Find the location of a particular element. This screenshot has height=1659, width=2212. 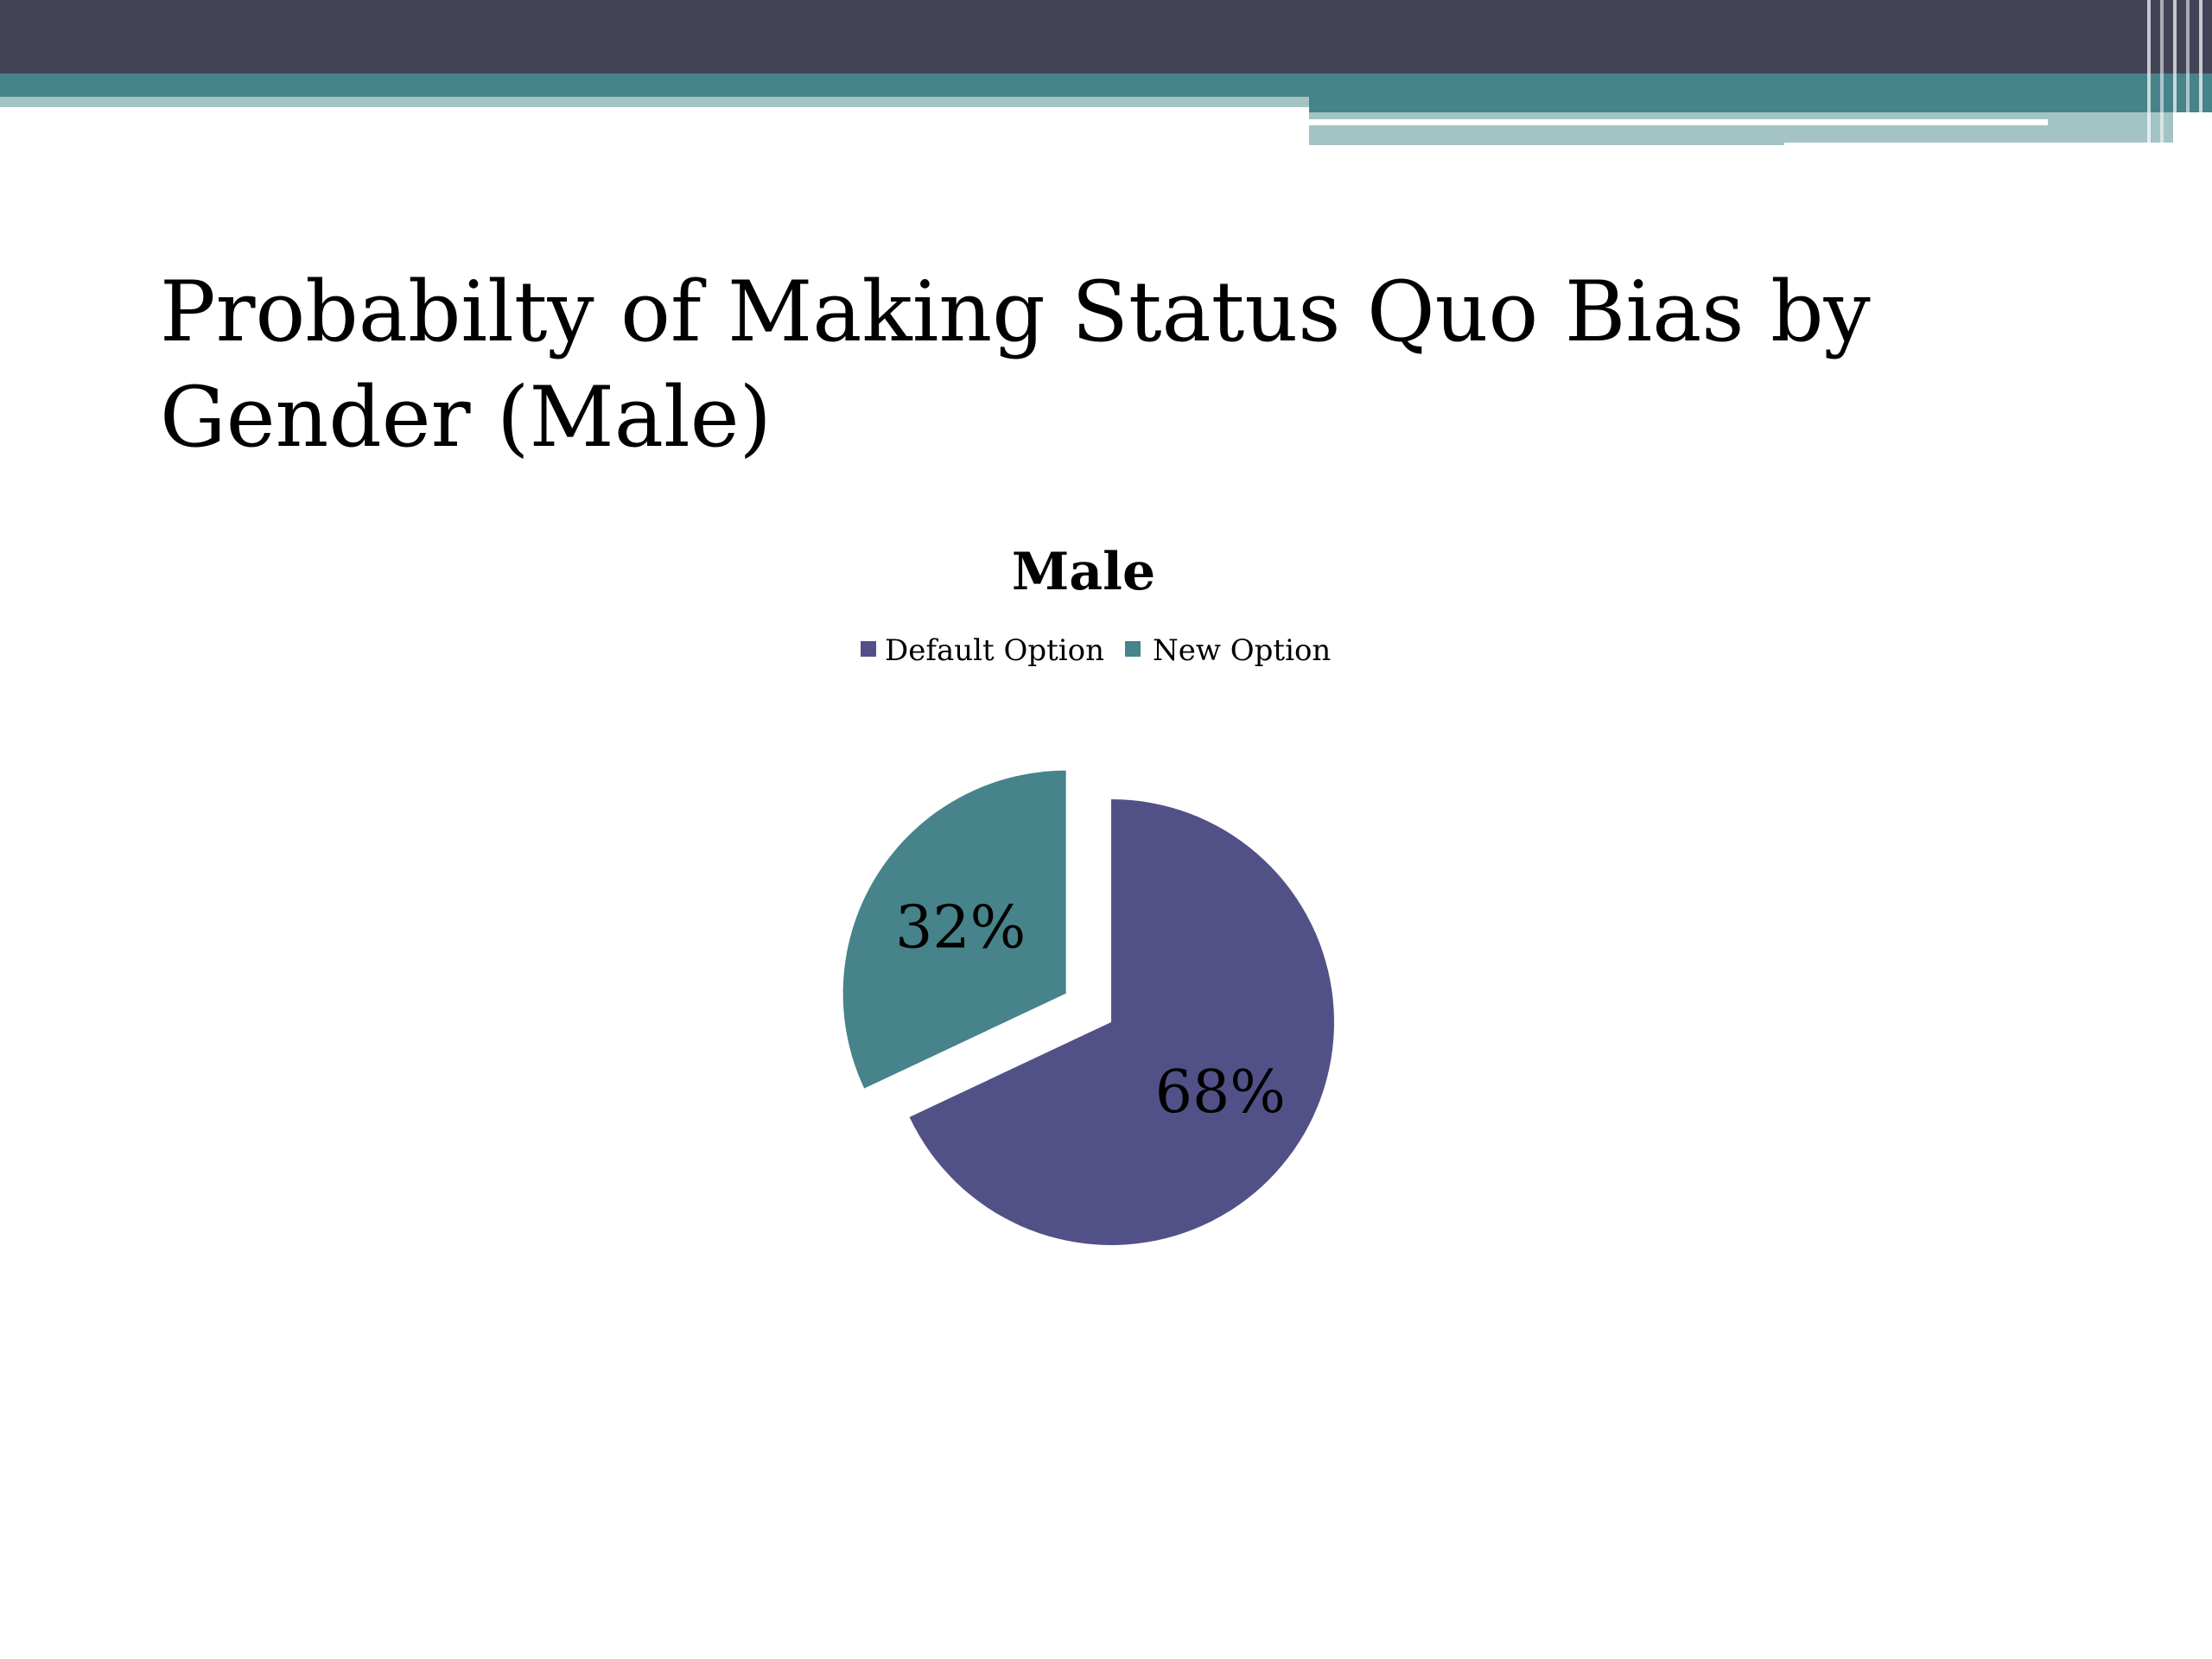

header-notch-white is located at coordinates (1978, 147).